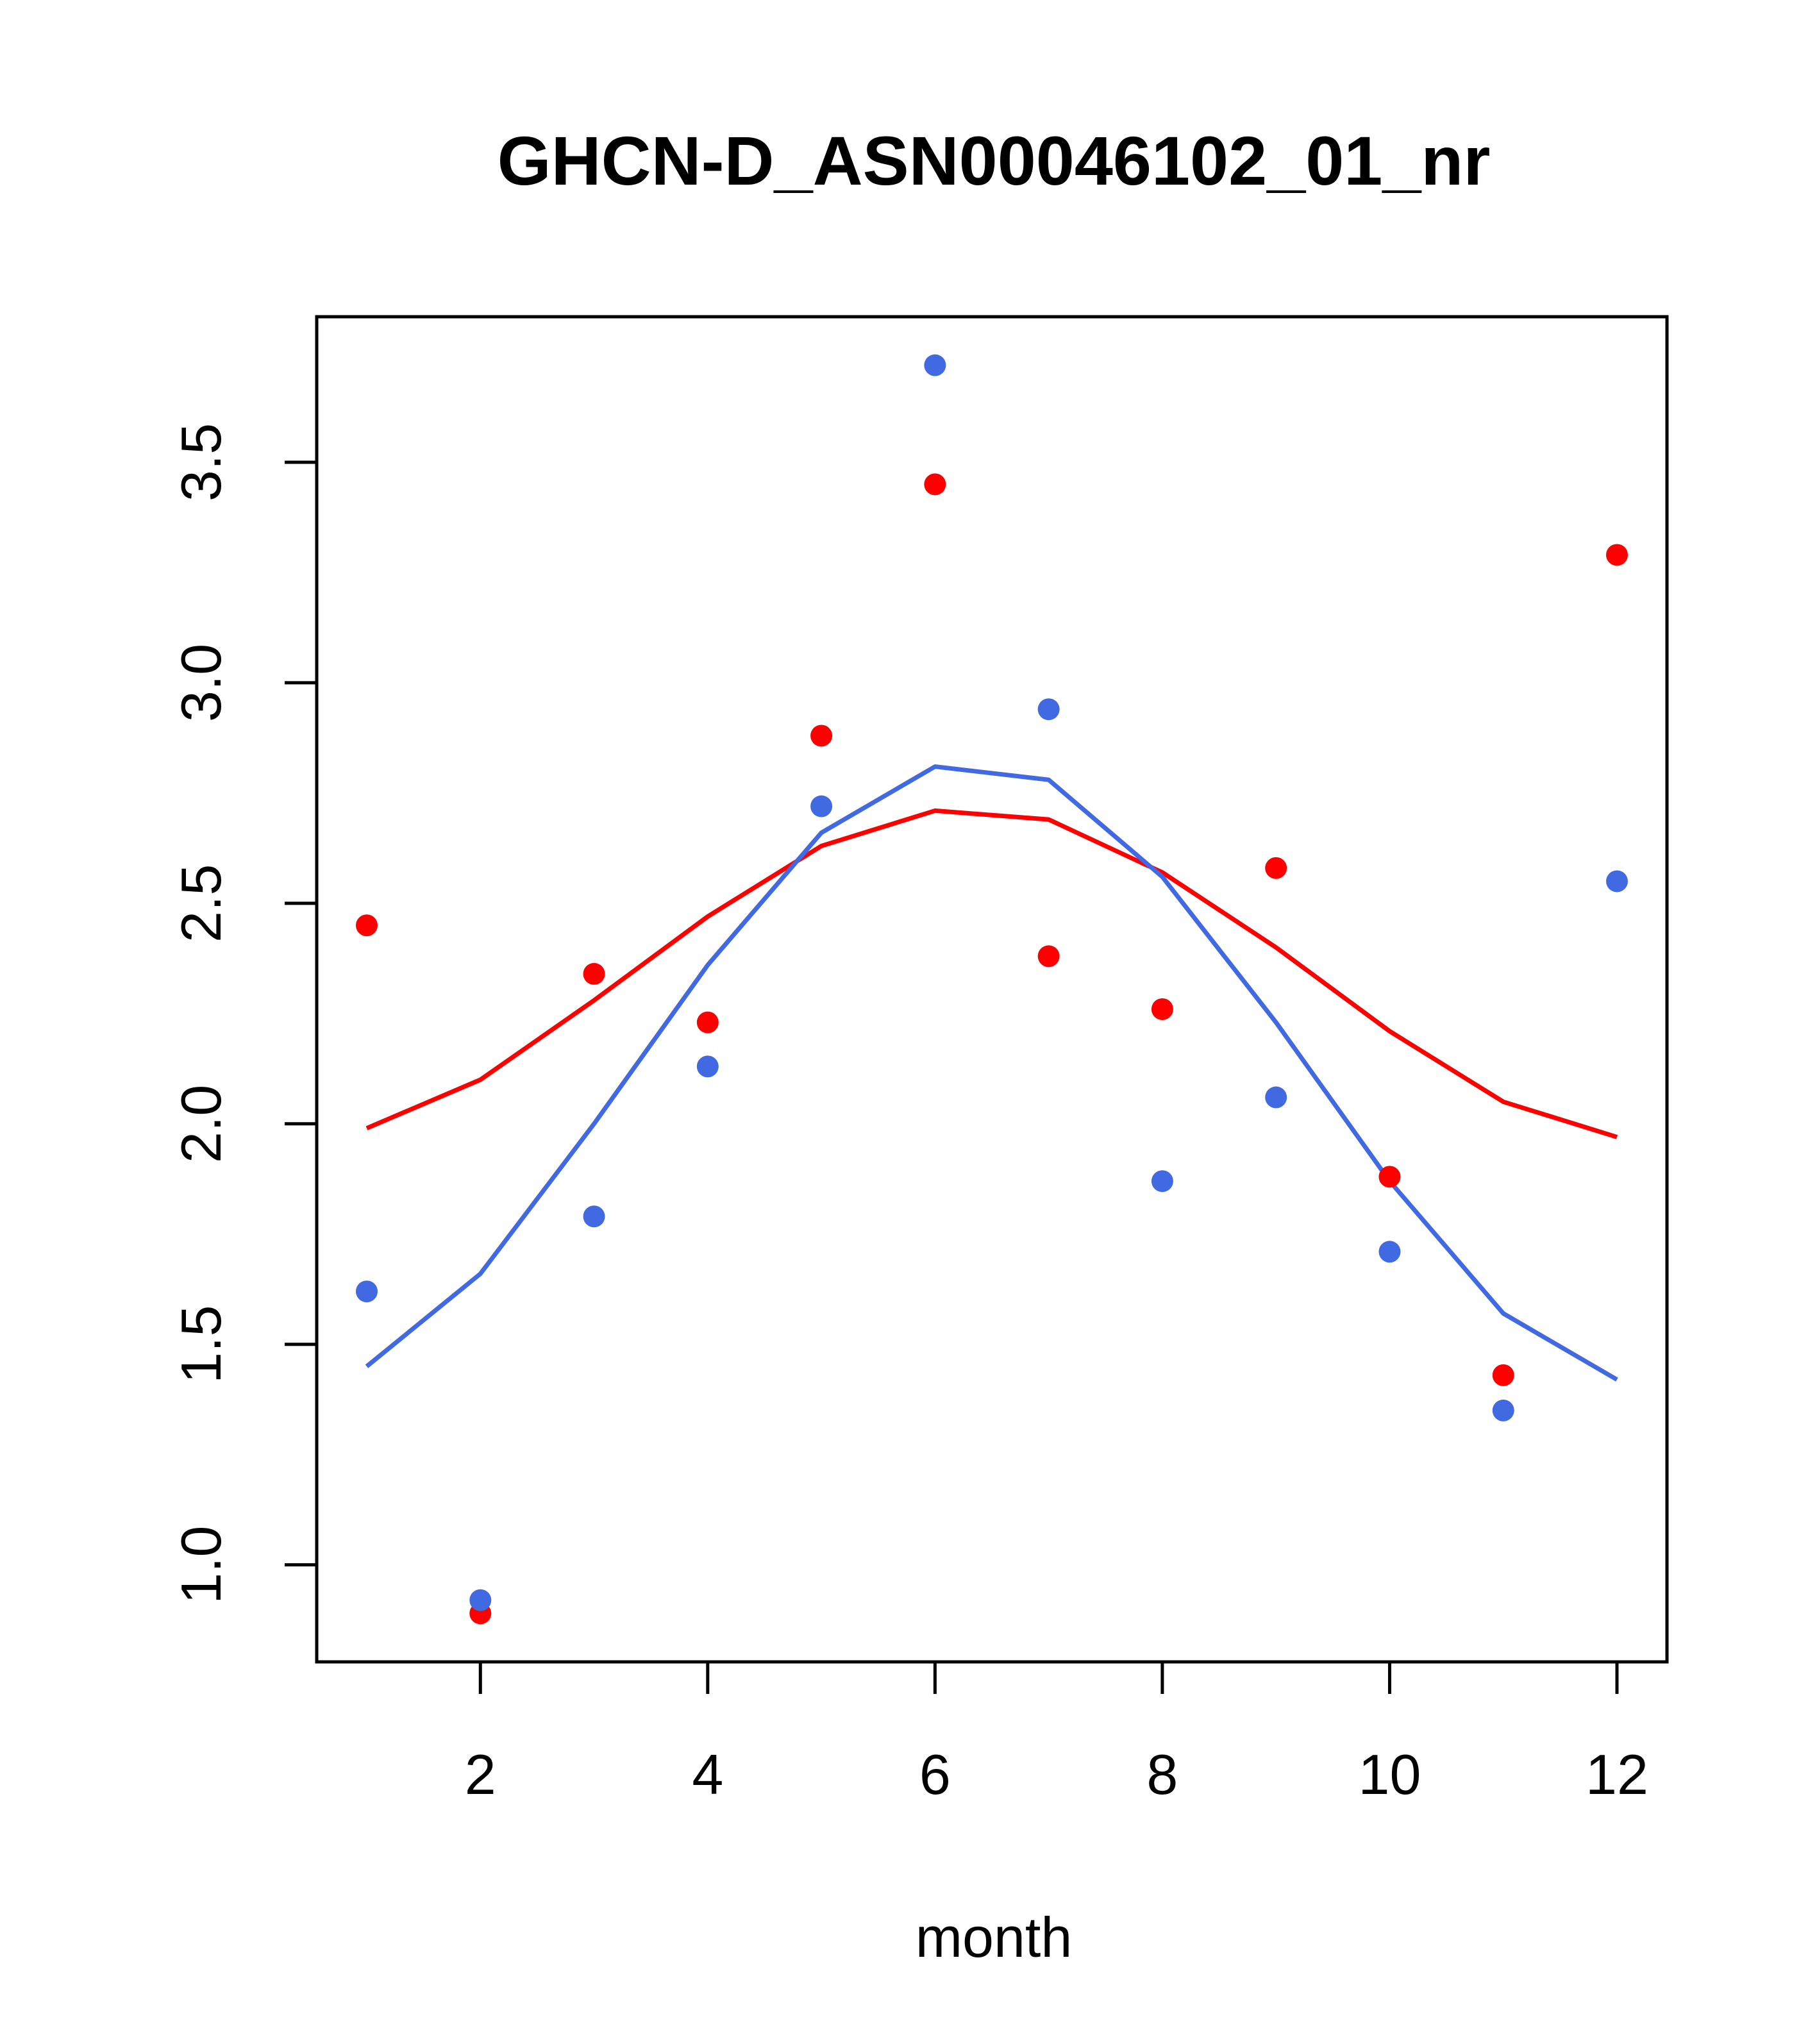 The image size is (1817, 2044). I want to click on y-tick-label: 3.0, so click(201, 683).